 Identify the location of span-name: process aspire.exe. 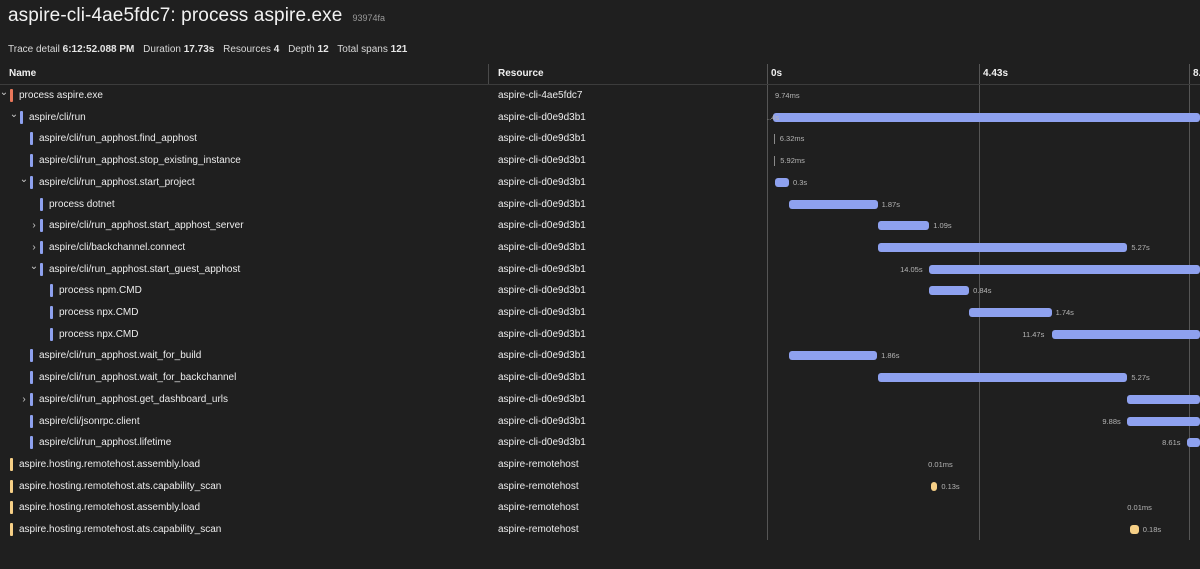
(61, 95).